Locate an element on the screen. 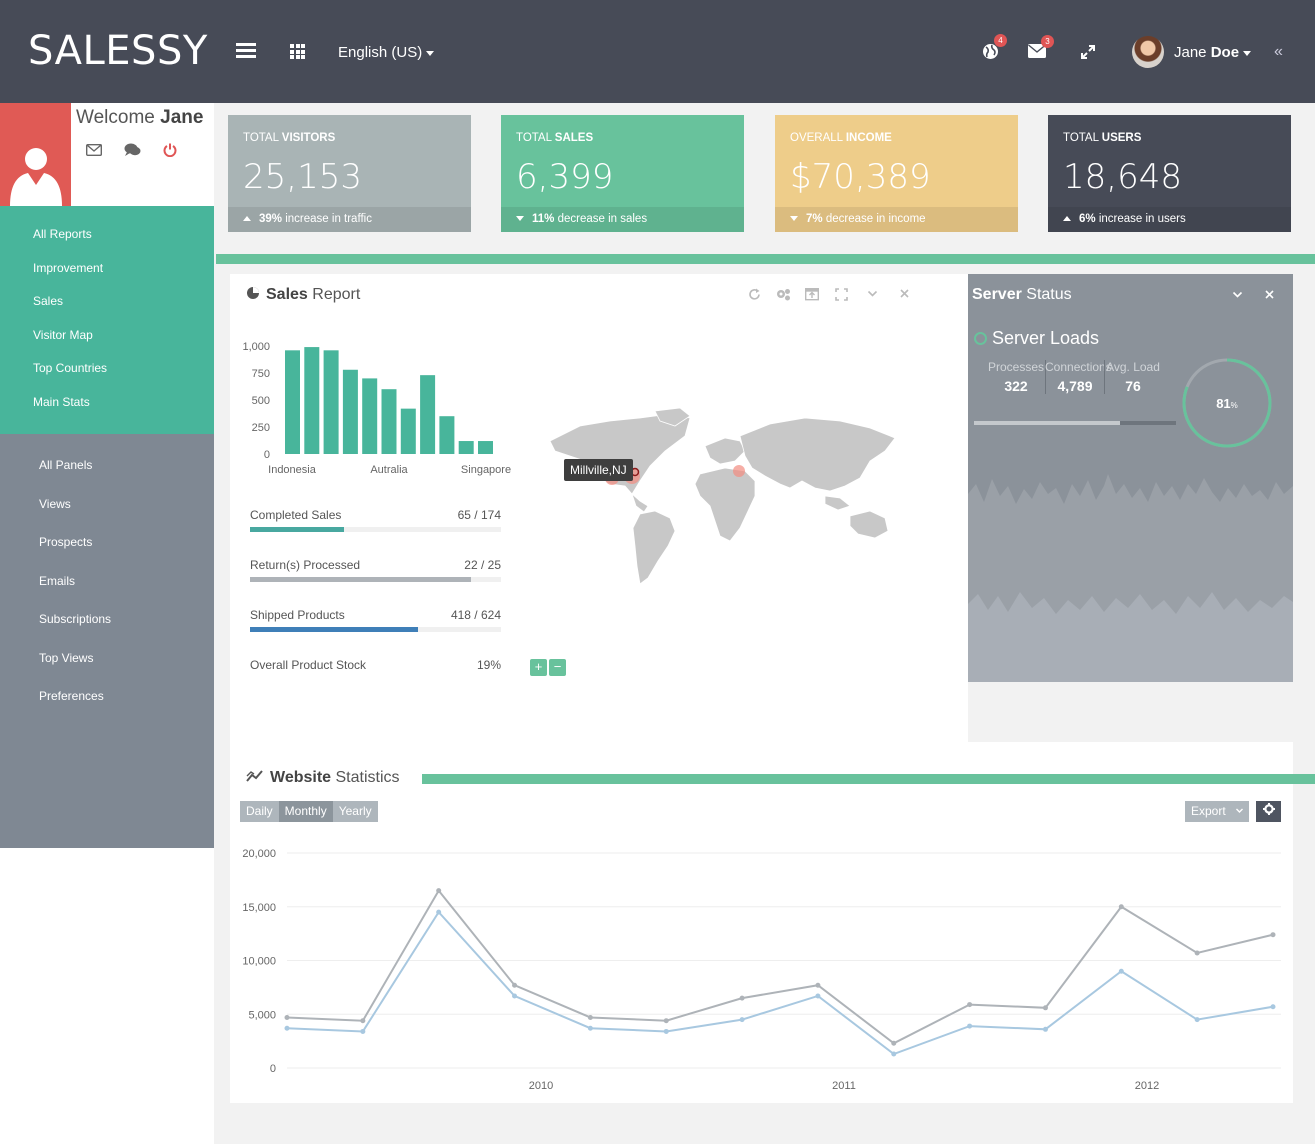 The width and height of the screenshot is (1315, 1144). messages-button: 3 is located at coordinates (1041, 48).